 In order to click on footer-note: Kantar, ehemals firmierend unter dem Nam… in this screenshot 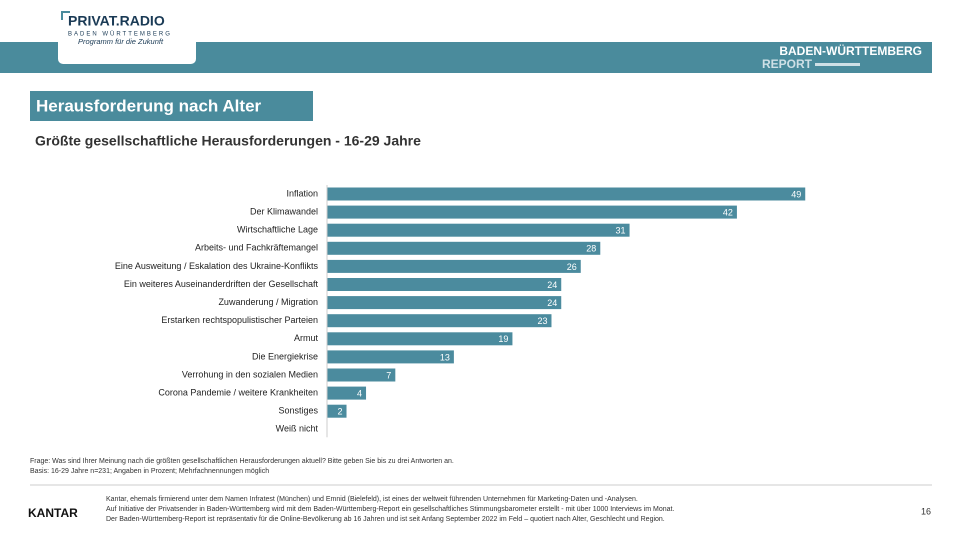, I will do `click(372, 499)`.